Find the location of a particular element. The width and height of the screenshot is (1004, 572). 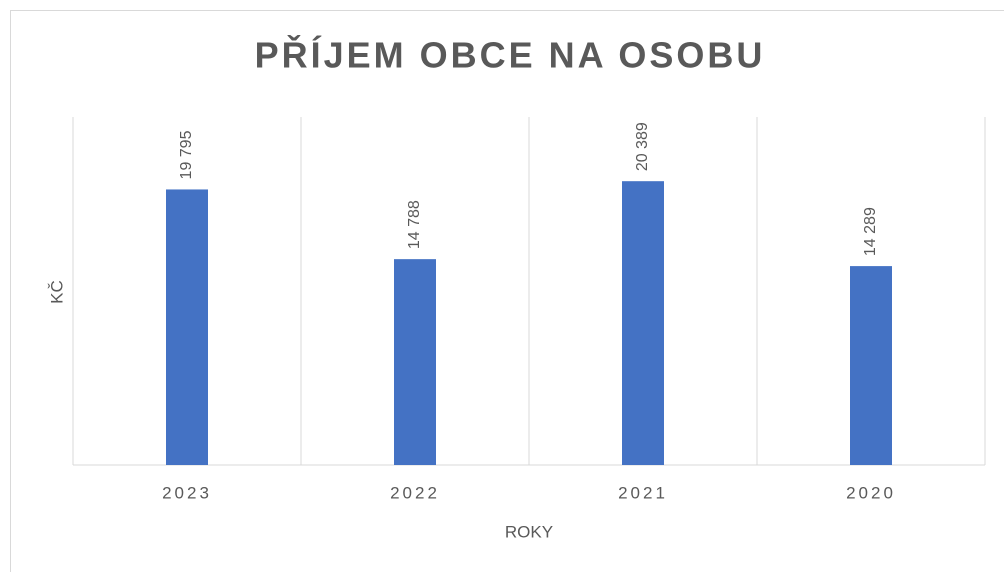

data-label: 14 788 is located at coordinates (414, 224).